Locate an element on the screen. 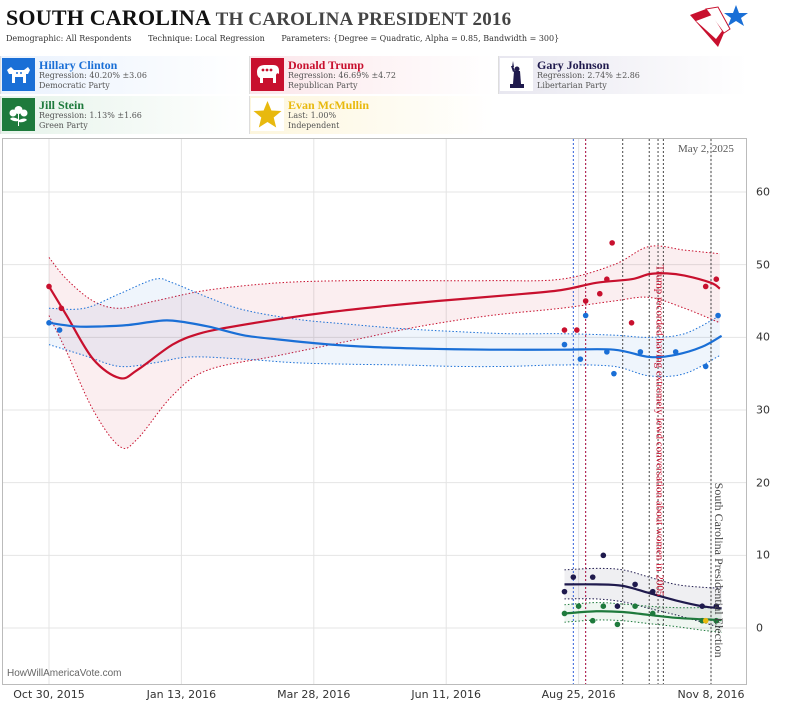  stein-band-fill is located at coordinates (643, 617).